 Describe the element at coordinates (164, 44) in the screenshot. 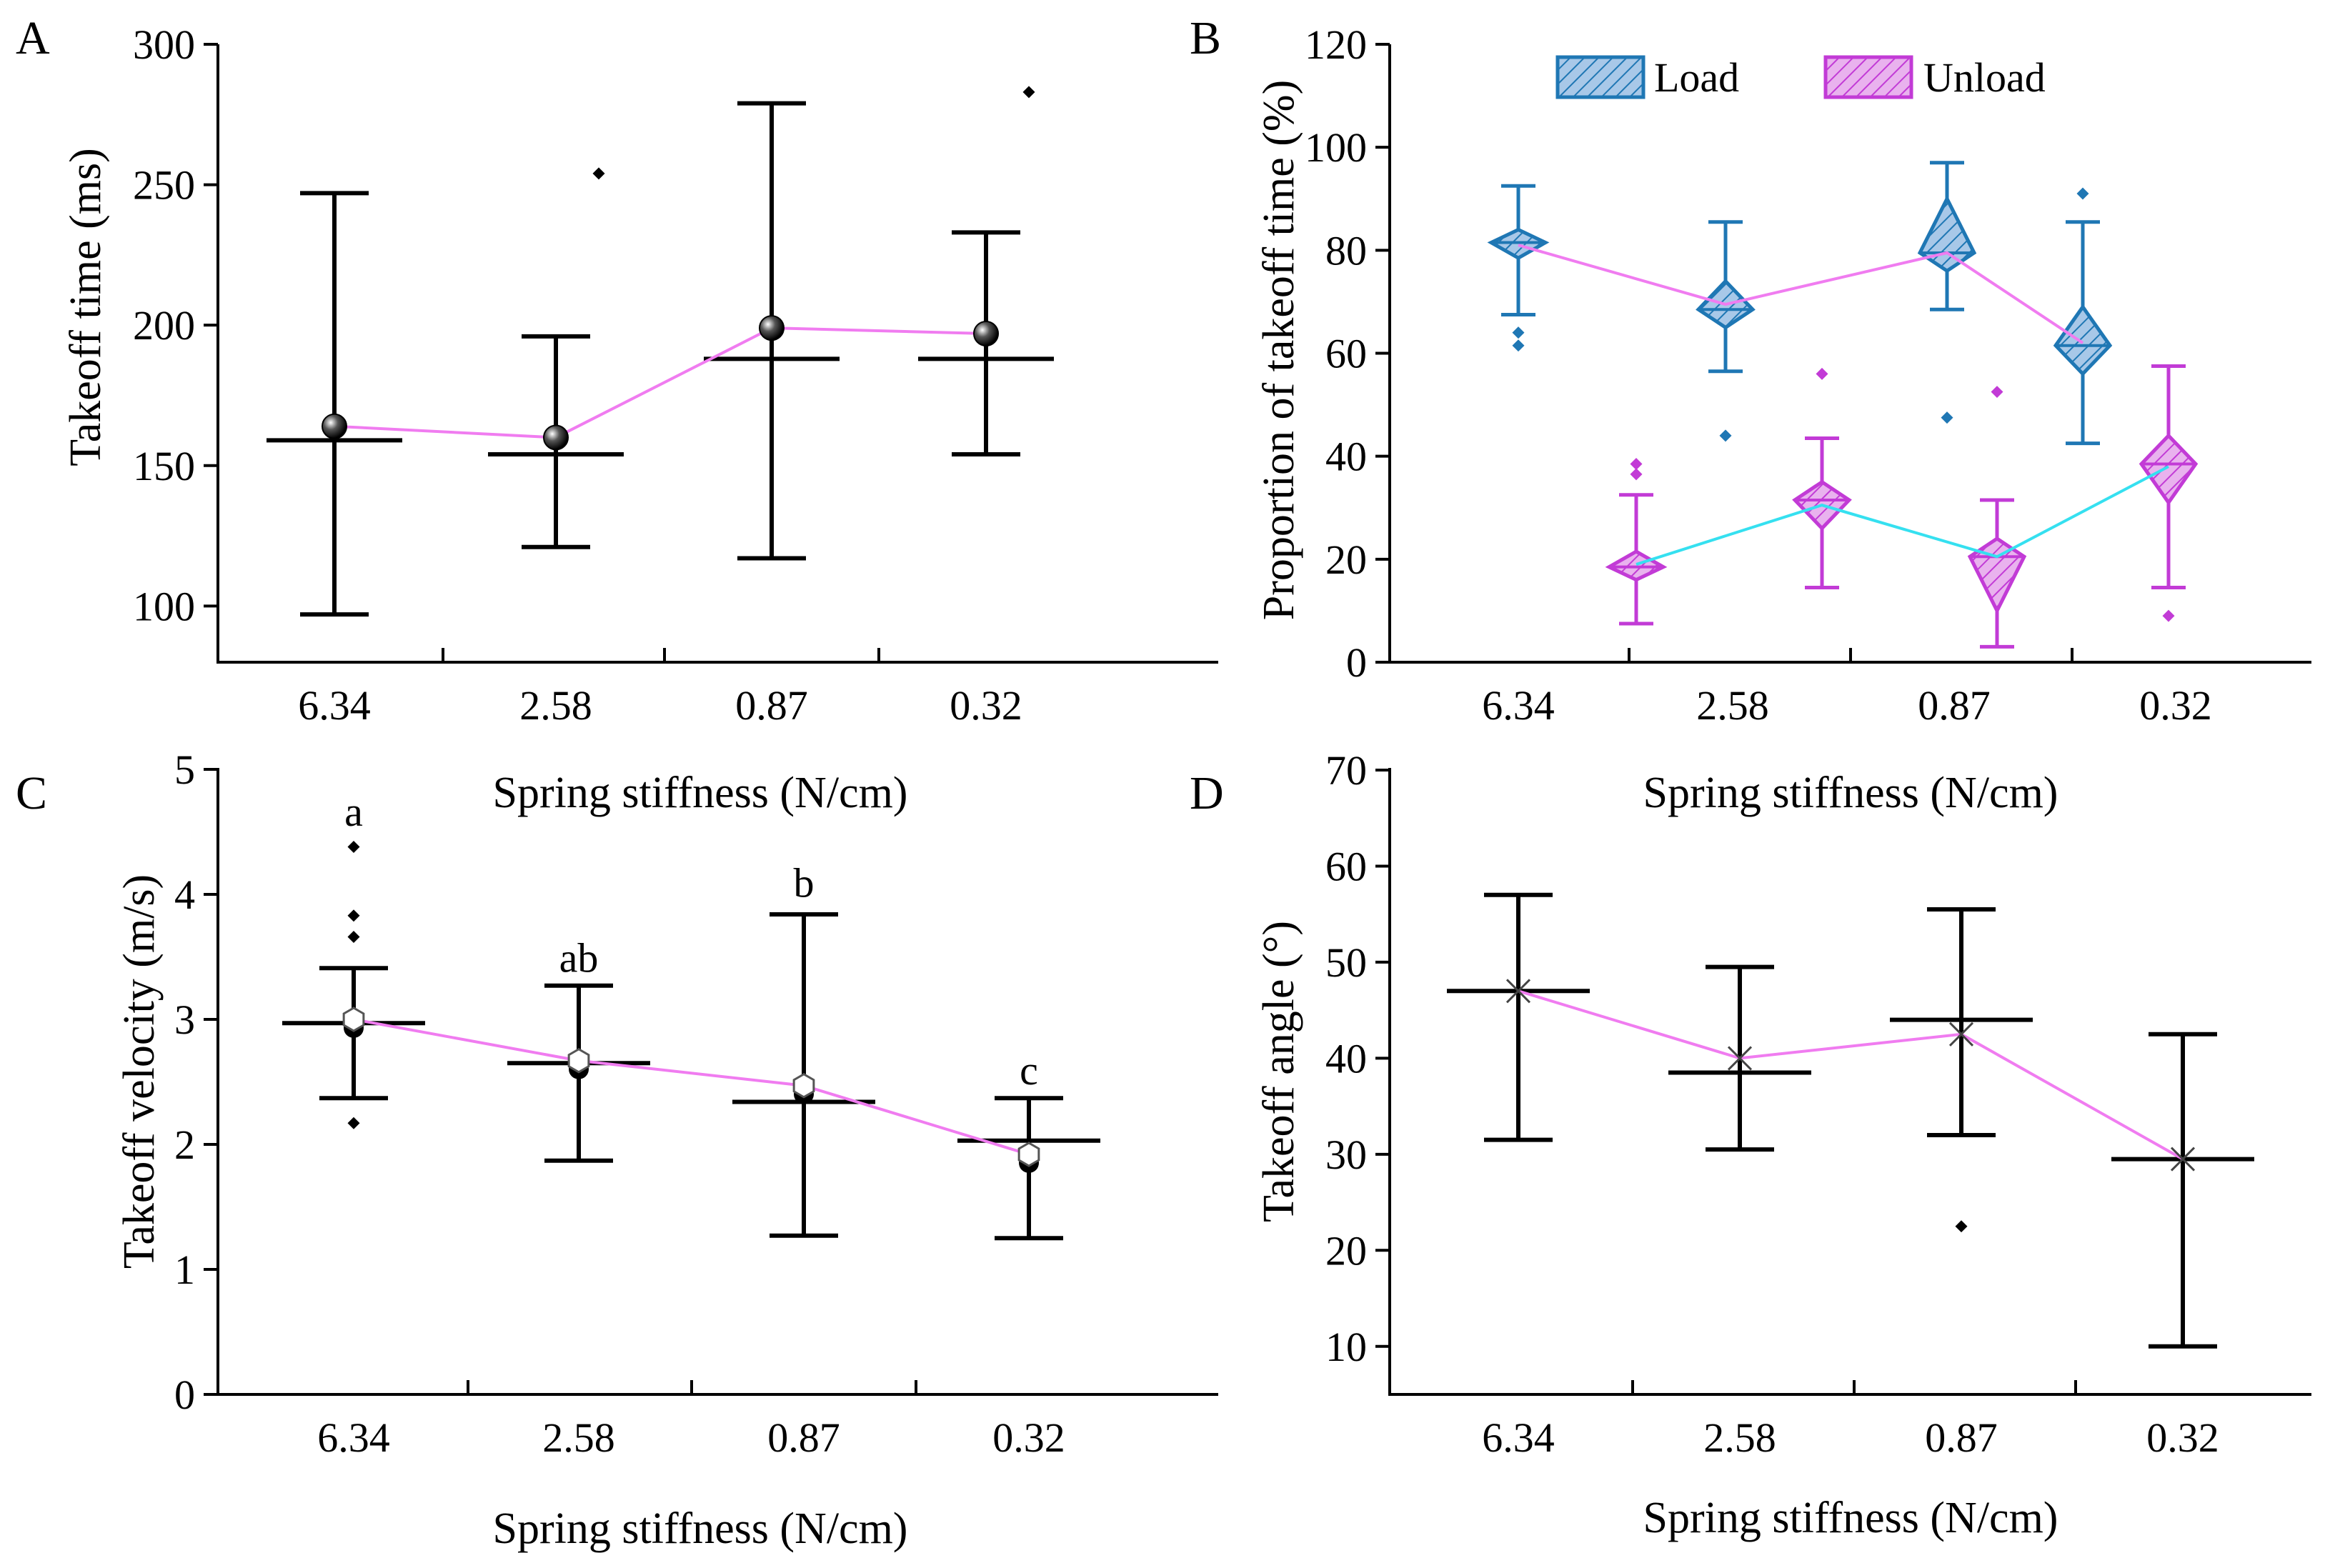

I see `y-tick-label: 300` at that location.